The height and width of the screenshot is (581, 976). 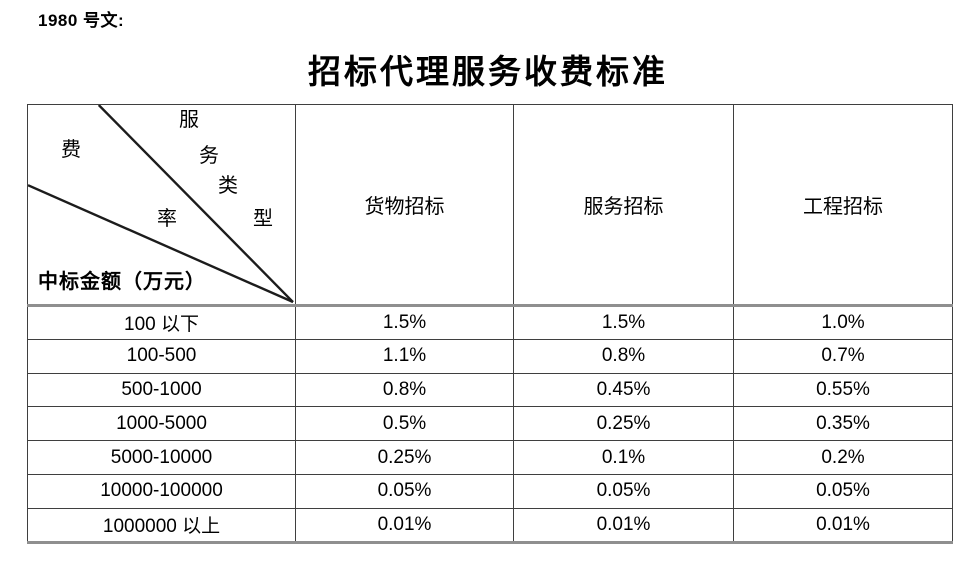 What do you see at coordinates (843, 457) in the screenshot?
I see `rate-cell: 0.2%` at bounding box center [843, 457].